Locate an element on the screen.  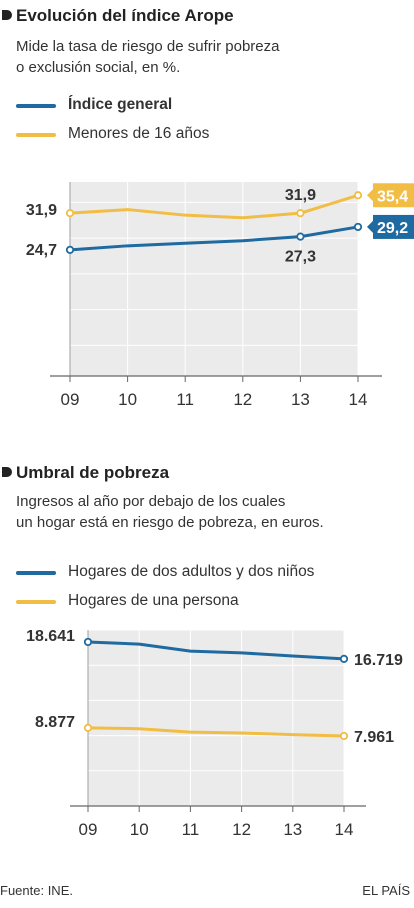
chart1-subtitle-line1: Mide la tasa de riesgo de sufrir pobreza is located at coordinates (148, 46).